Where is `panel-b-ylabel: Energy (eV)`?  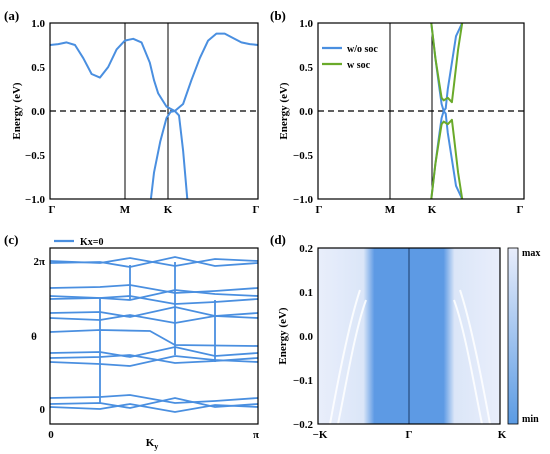 panel-b-ylabel: Energy (eV) is located at coordinates (284, 110).